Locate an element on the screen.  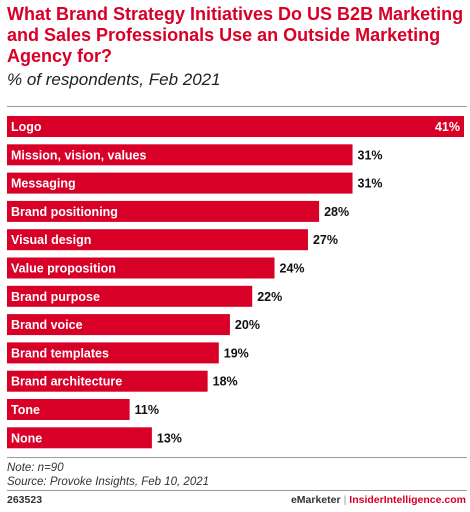
value-label: 19% is located at coordinates (236, 353).